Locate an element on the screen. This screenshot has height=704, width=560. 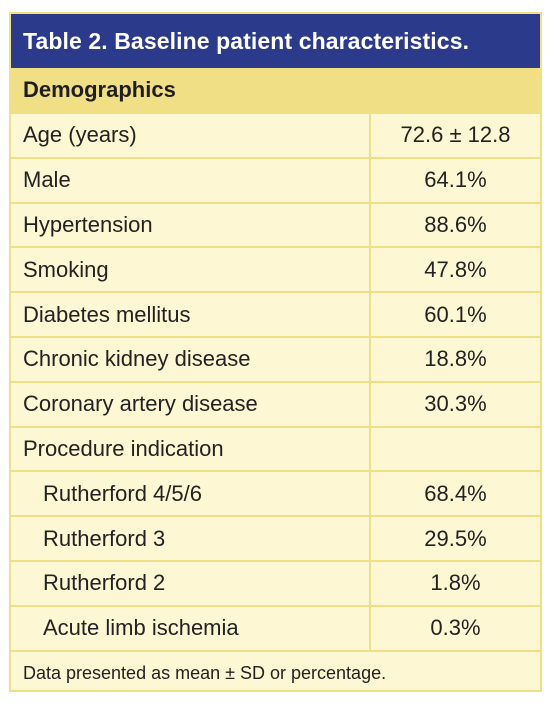
table-row-diabetes: Diabetes mellitus 60.1% is located at coordinates (275, 313).